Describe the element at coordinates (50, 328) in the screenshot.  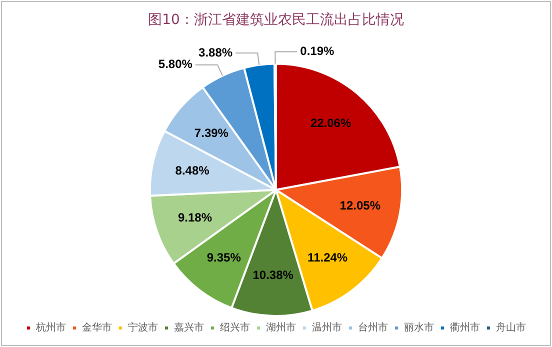
I see `legend-label: 杭州市` at that location.